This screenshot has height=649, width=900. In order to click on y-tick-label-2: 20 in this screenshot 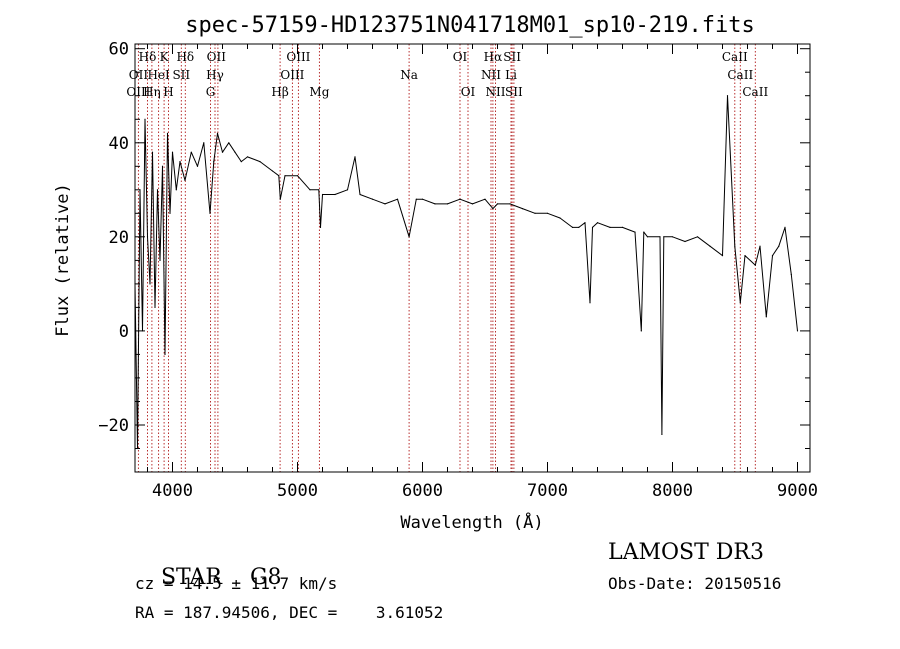, I will do `click(119, 238)`.